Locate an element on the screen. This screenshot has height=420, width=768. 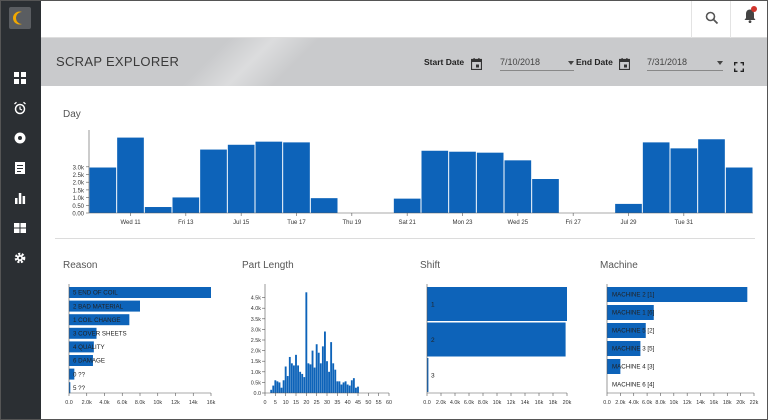
page-title: SCRAP EXPLORER is located at coordinates (118, 61).